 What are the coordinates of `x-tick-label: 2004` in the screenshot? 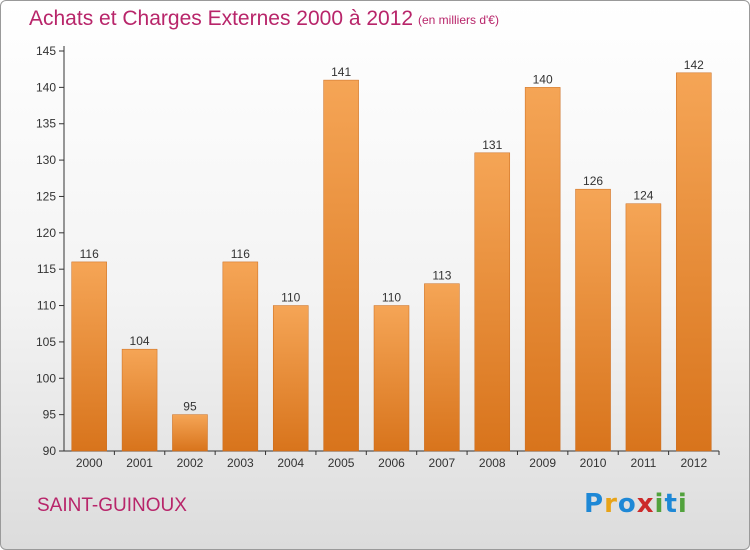 It's located at (290, 463).